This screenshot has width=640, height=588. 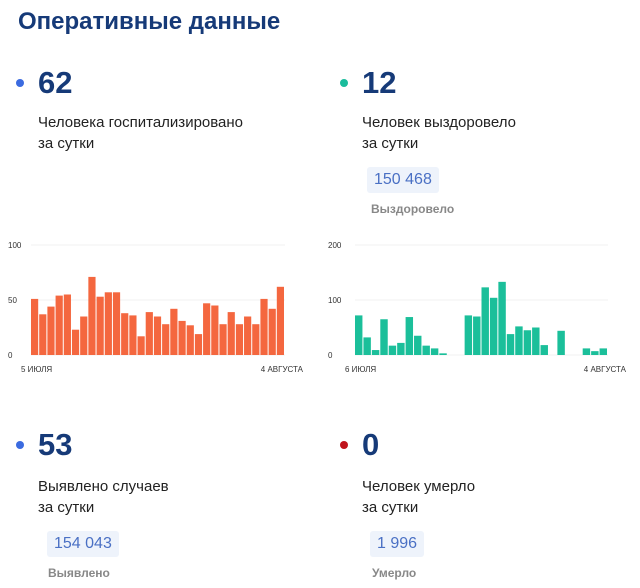 I want to click on hospitalized-label: Человека госпитализировано за сутки, so click(x=141, y=133).